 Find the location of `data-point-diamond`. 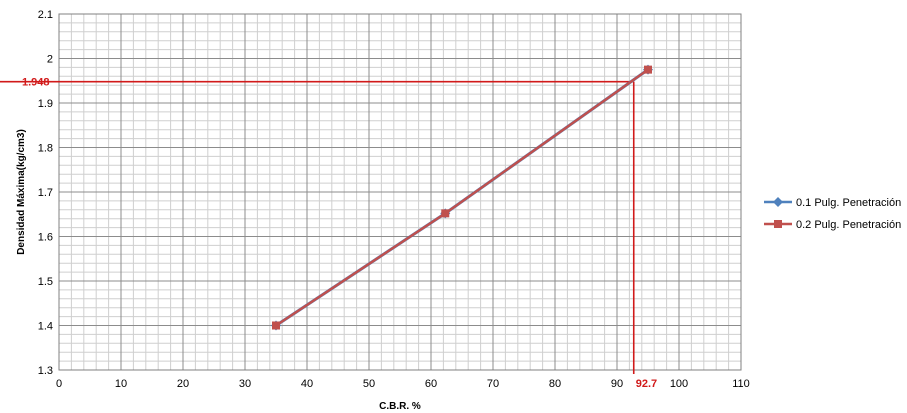

data-point-diamond is located at coordinates (778, 202).